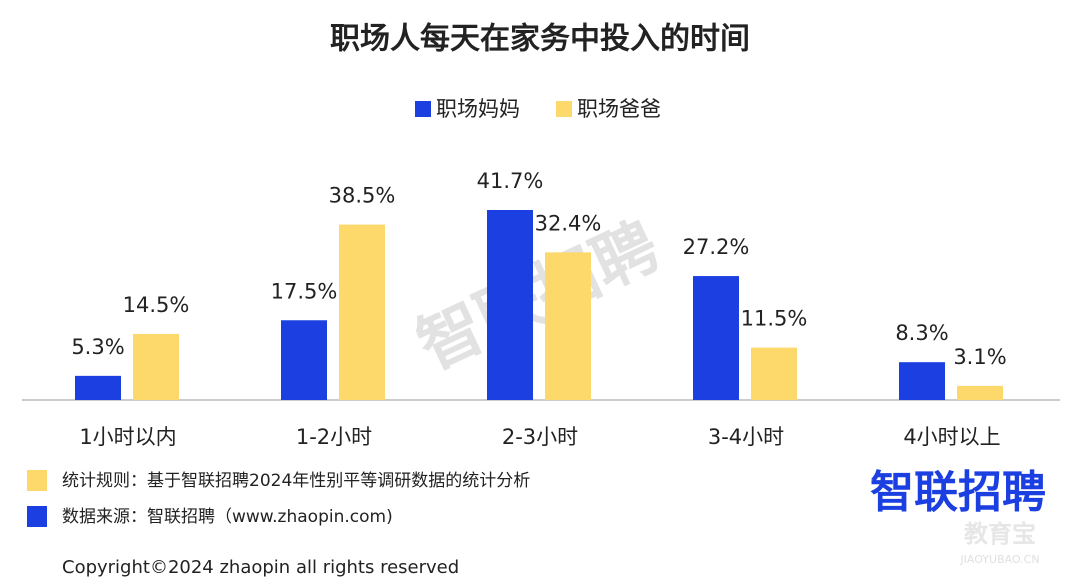 The height and width of the screenshot is (586, 1080). I want to click on x-tick-label: 4小时以上, so click(951, 437).